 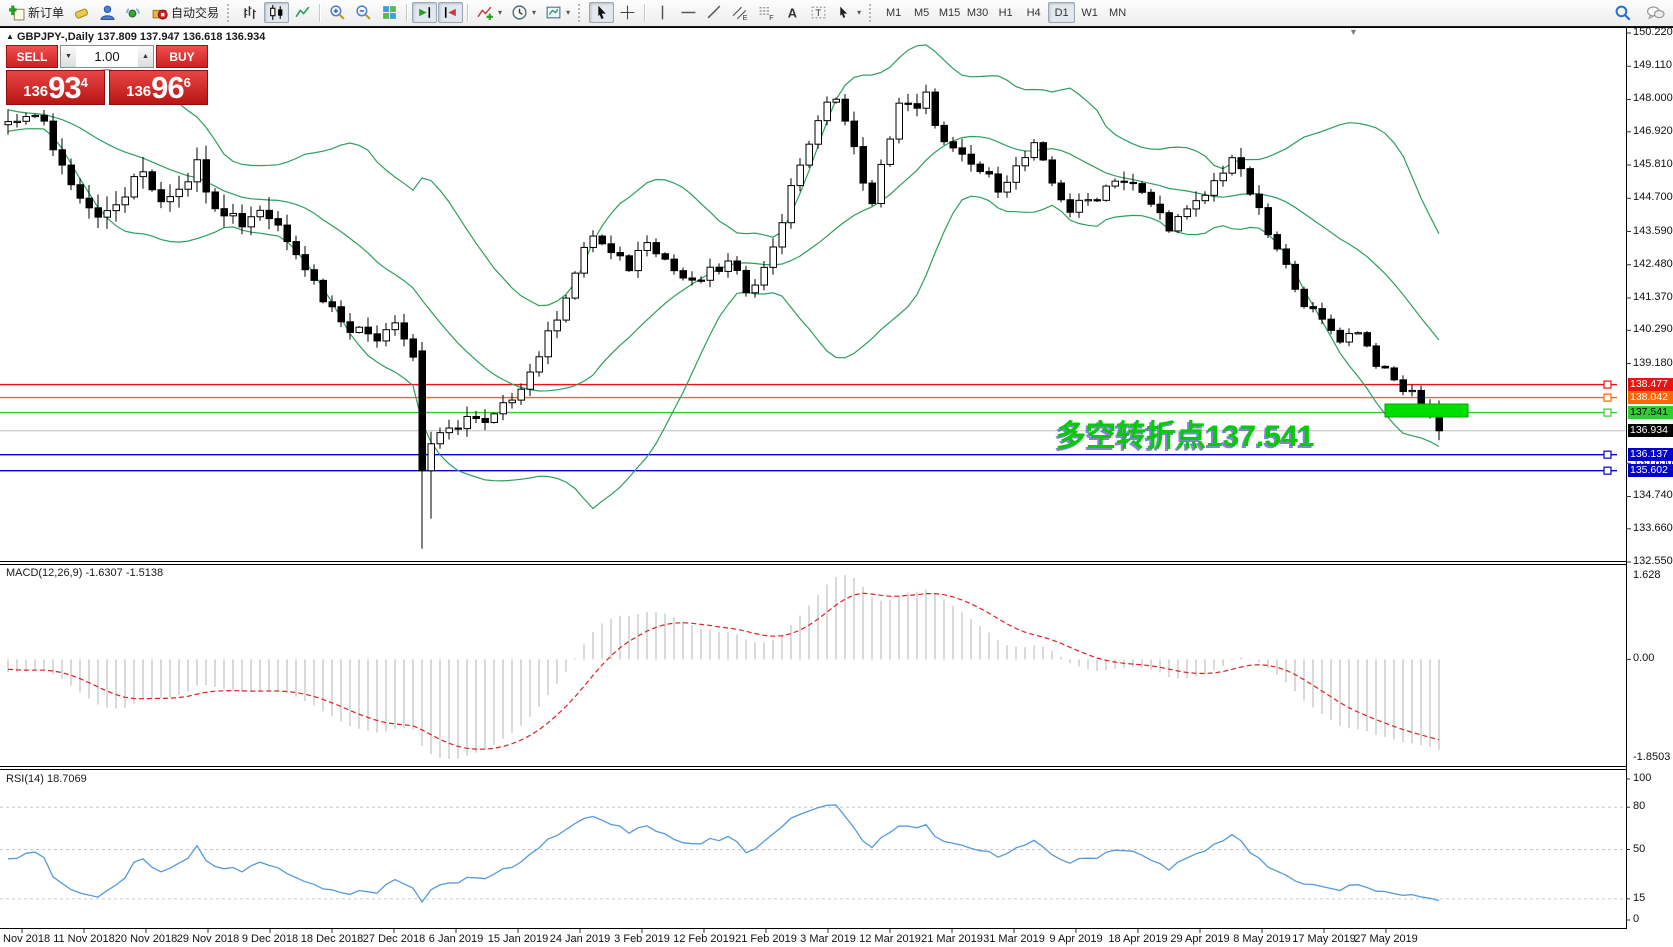 I want to click on price-line-label: 138.477, so click(x=1650, y=385).